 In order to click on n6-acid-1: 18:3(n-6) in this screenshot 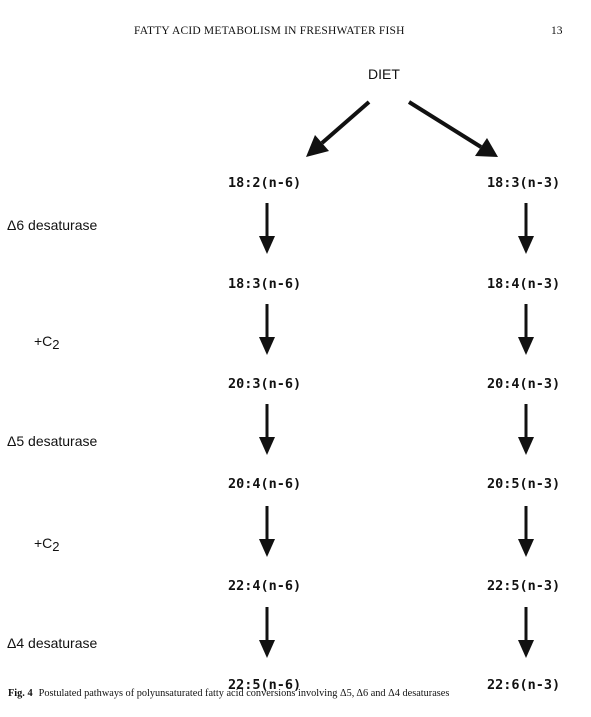, I will do `click(265, 284)`.